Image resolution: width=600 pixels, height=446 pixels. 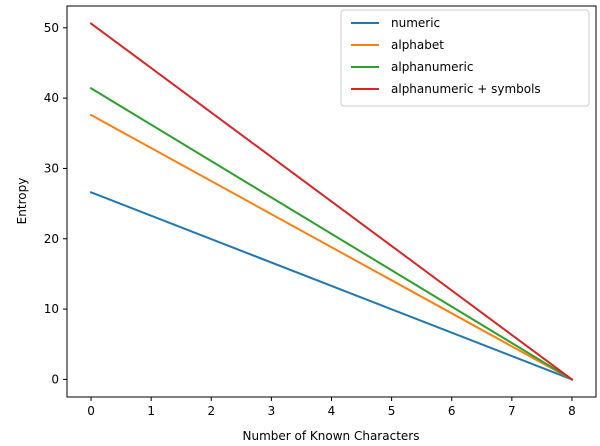 What do you see at coordinates (51, 168) in the screenshot?
I see `y-tick-label: 30` at bounding box center [51, 168].